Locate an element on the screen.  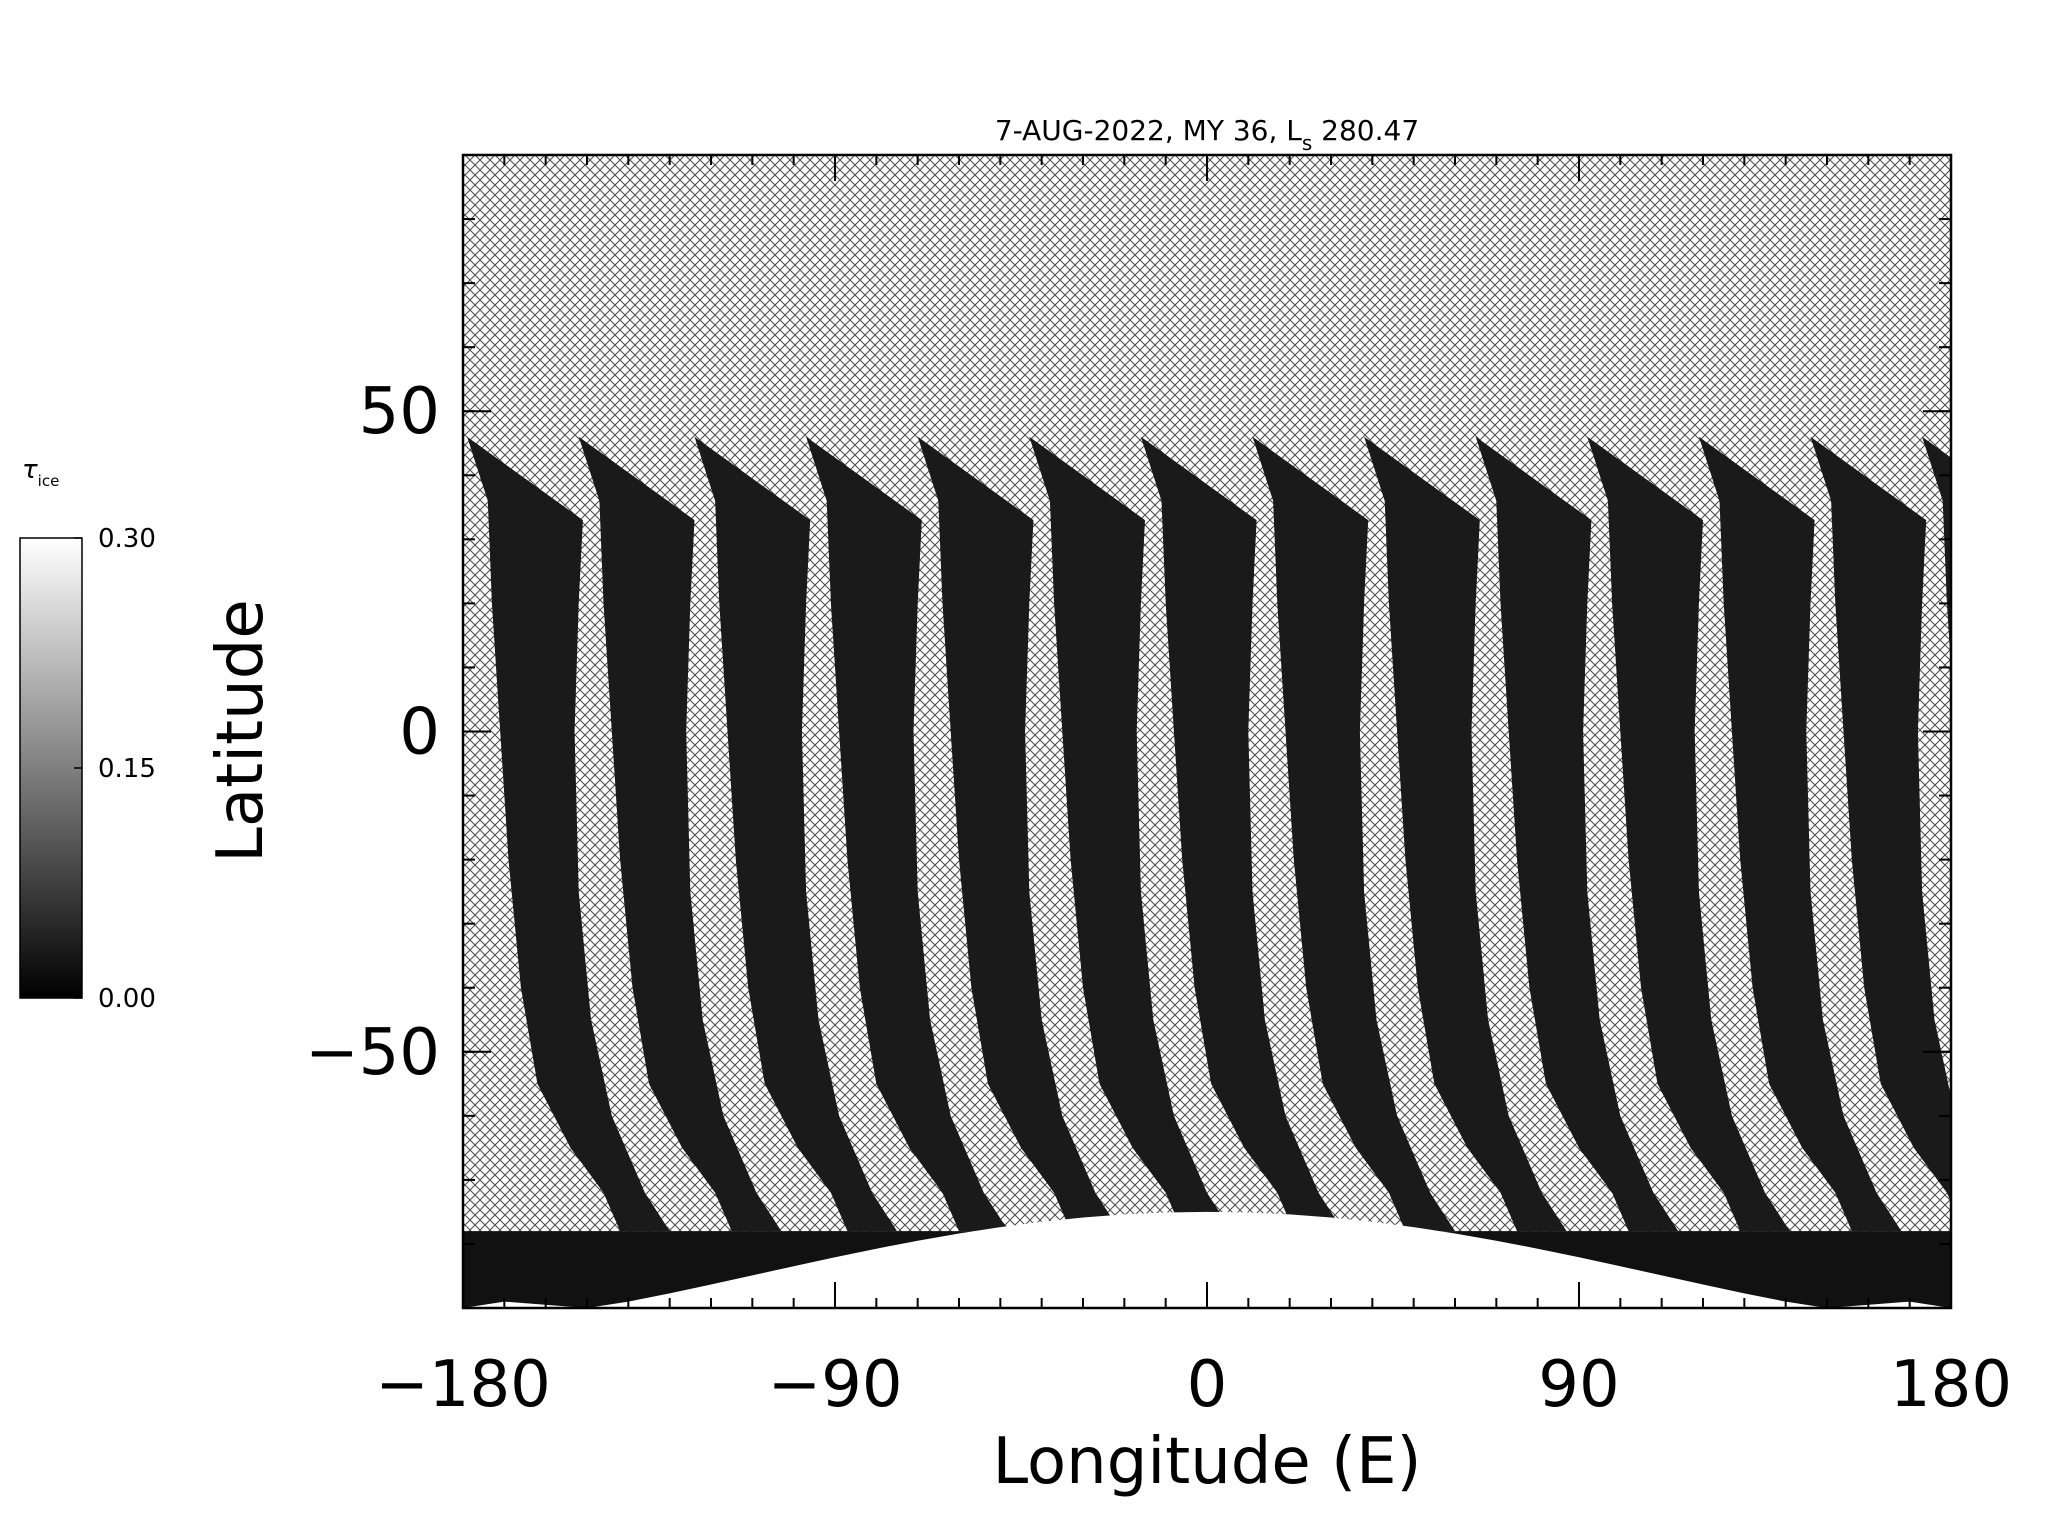
x-tick-label: 180 is located at coordinates (1951, 1385).